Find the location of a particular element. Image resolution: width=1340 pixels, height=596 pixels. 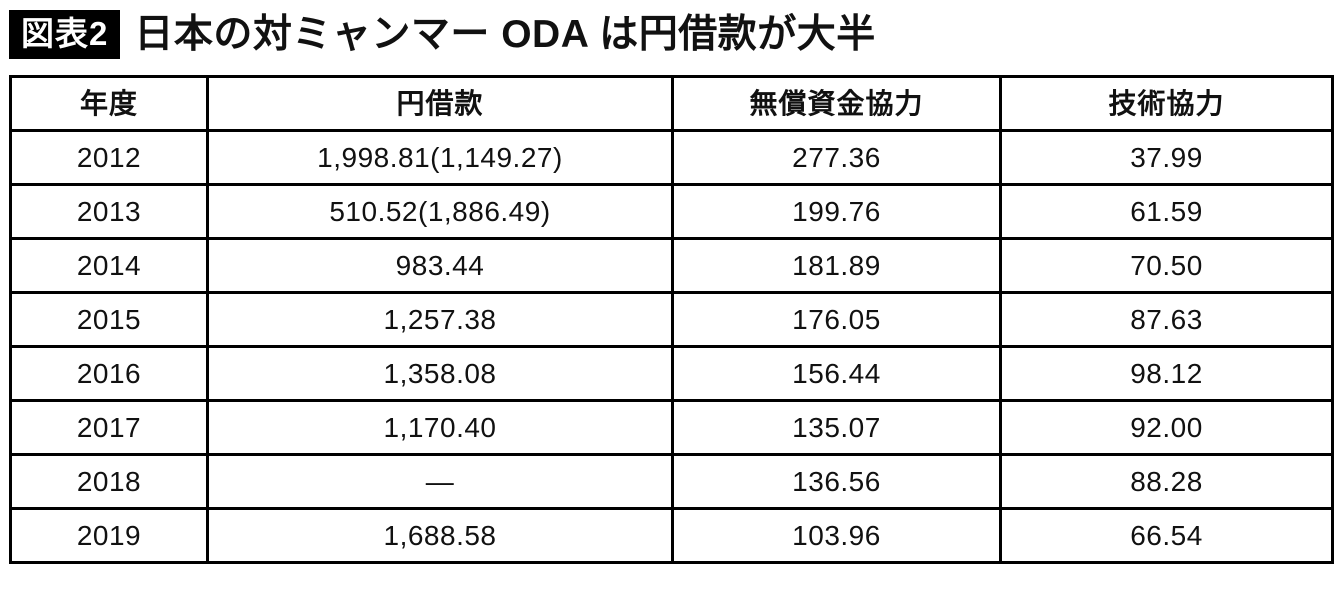

tech-coop-cell: 87.63 is located at coordinates (1166, 319).